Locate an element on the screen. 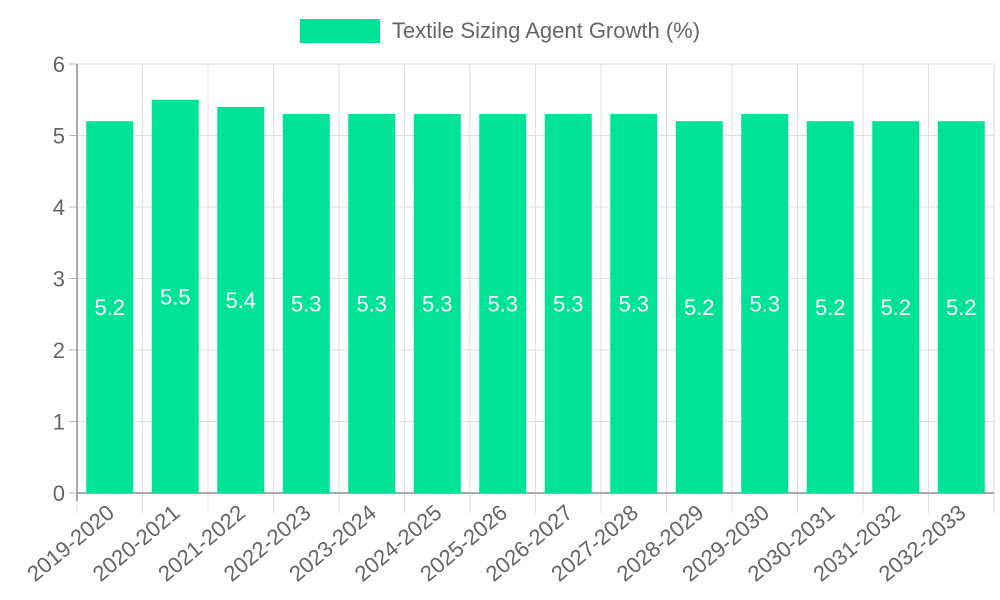 Image resolution: width=1000 pixels, height=600 pixels. legend-swatch is located at coordinates (339, 31).